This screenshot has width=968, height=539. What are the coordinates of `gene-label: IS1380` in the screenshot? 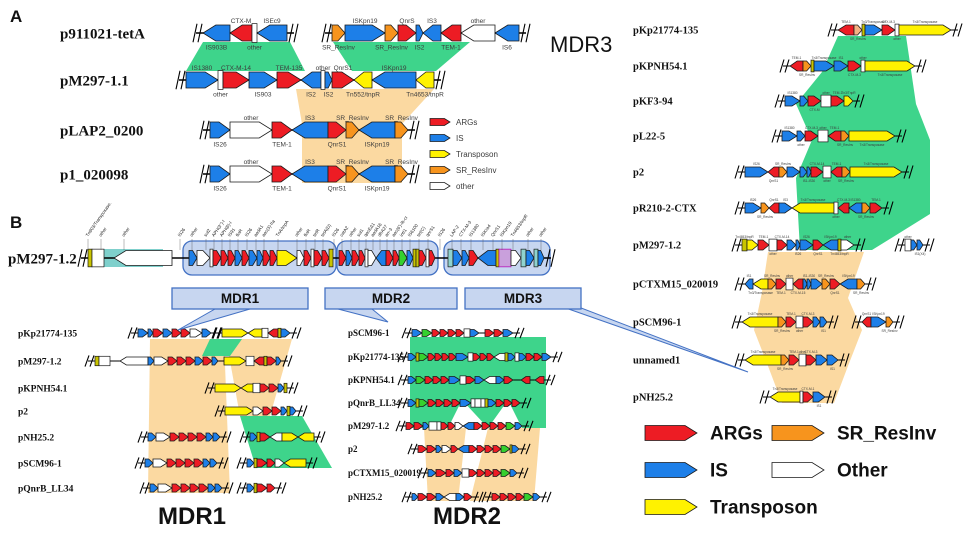 It's located at (855, 200).